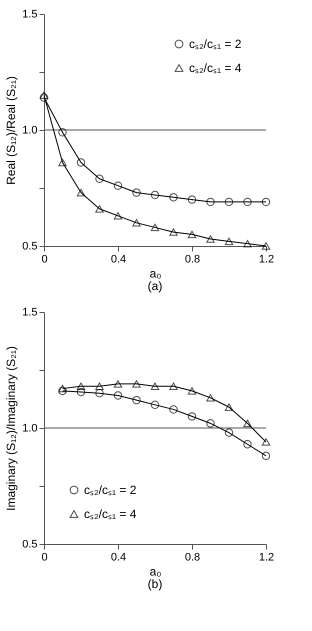 This screenshot has height=631, width=312. Describe the element at coordinates (155, 286) in the screenshot. I see `text: (a)` at that location.